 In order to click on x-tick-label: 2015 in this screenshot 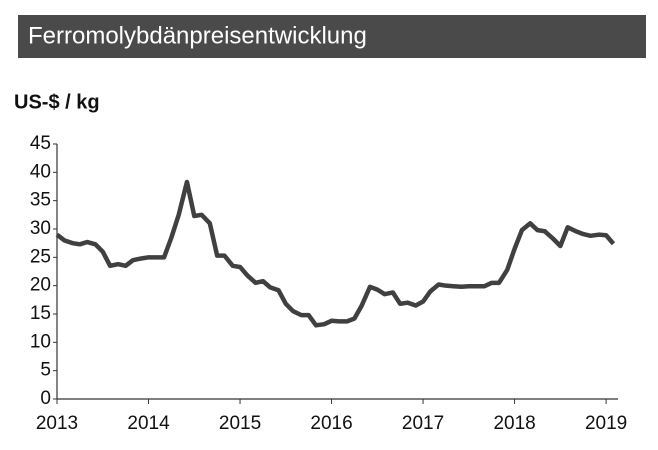, I will do `click(240, 423)`.